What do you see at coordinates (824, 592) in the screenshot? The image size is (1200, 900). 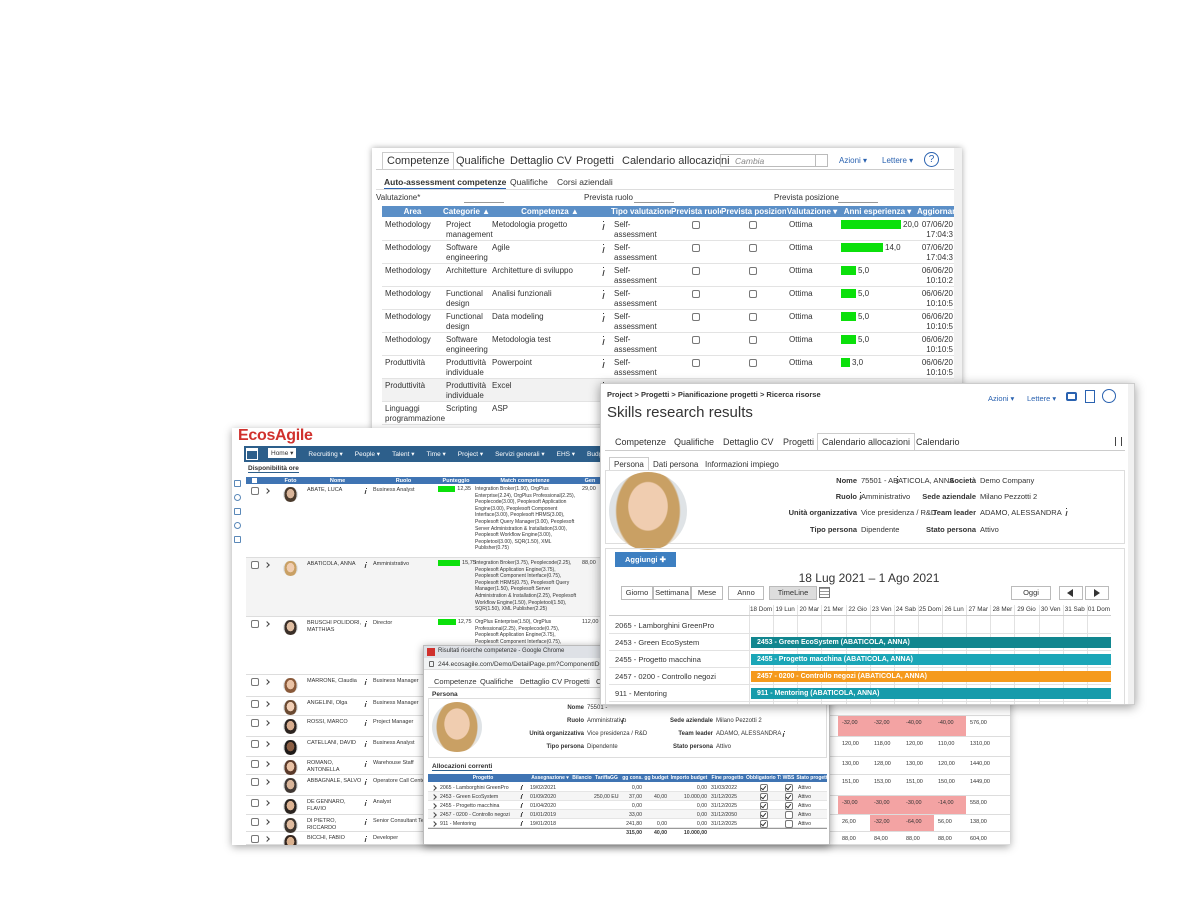 I see `calendar-icon` at bounding box center [824, 592].